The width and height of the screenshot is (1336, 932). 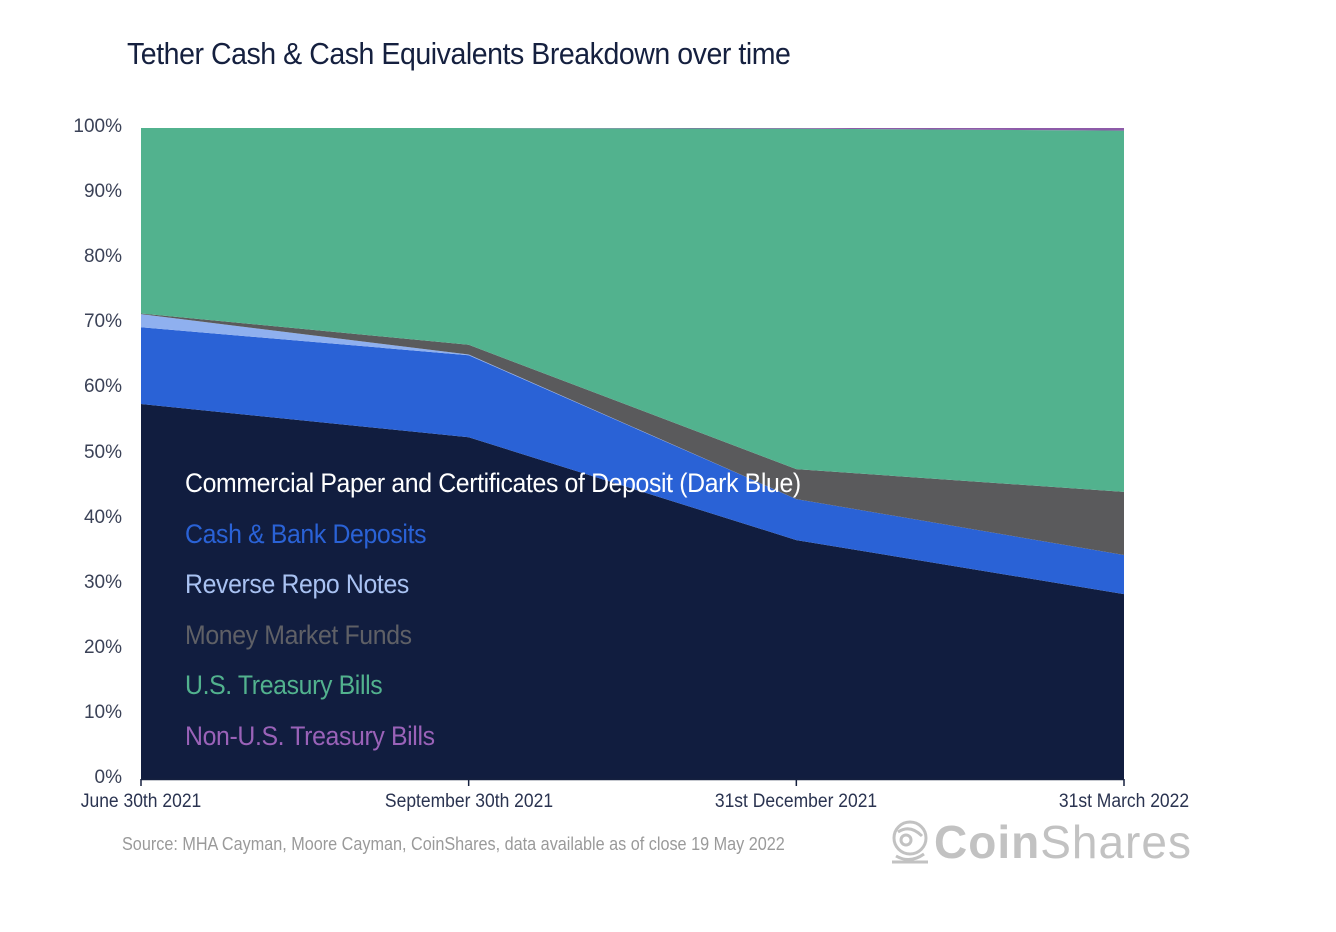 I want to click on legend-item: Cash & Bank Deposits, so click(x=306, y=533).